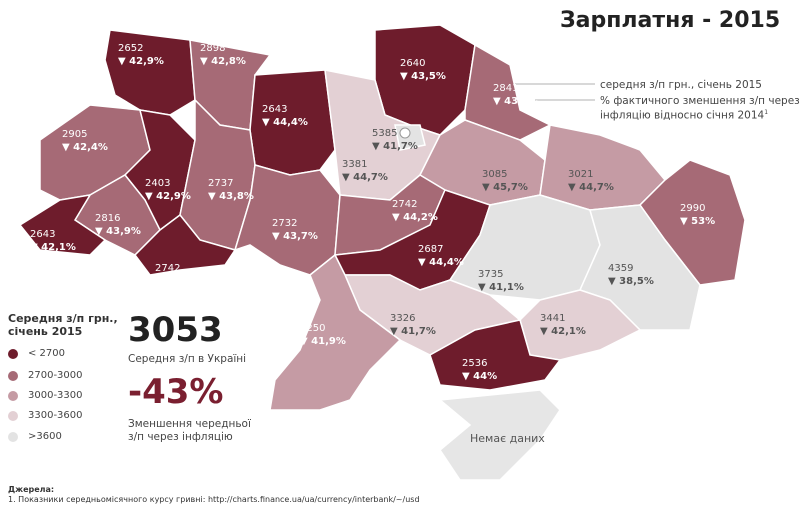 Image resolution: width=800 pixels, height=511 pixels. Describe the element at coordinates (591, 181) in the screenshot. I see `region-label-kharkiv: 3021 ▼ 44,7%` at that location.